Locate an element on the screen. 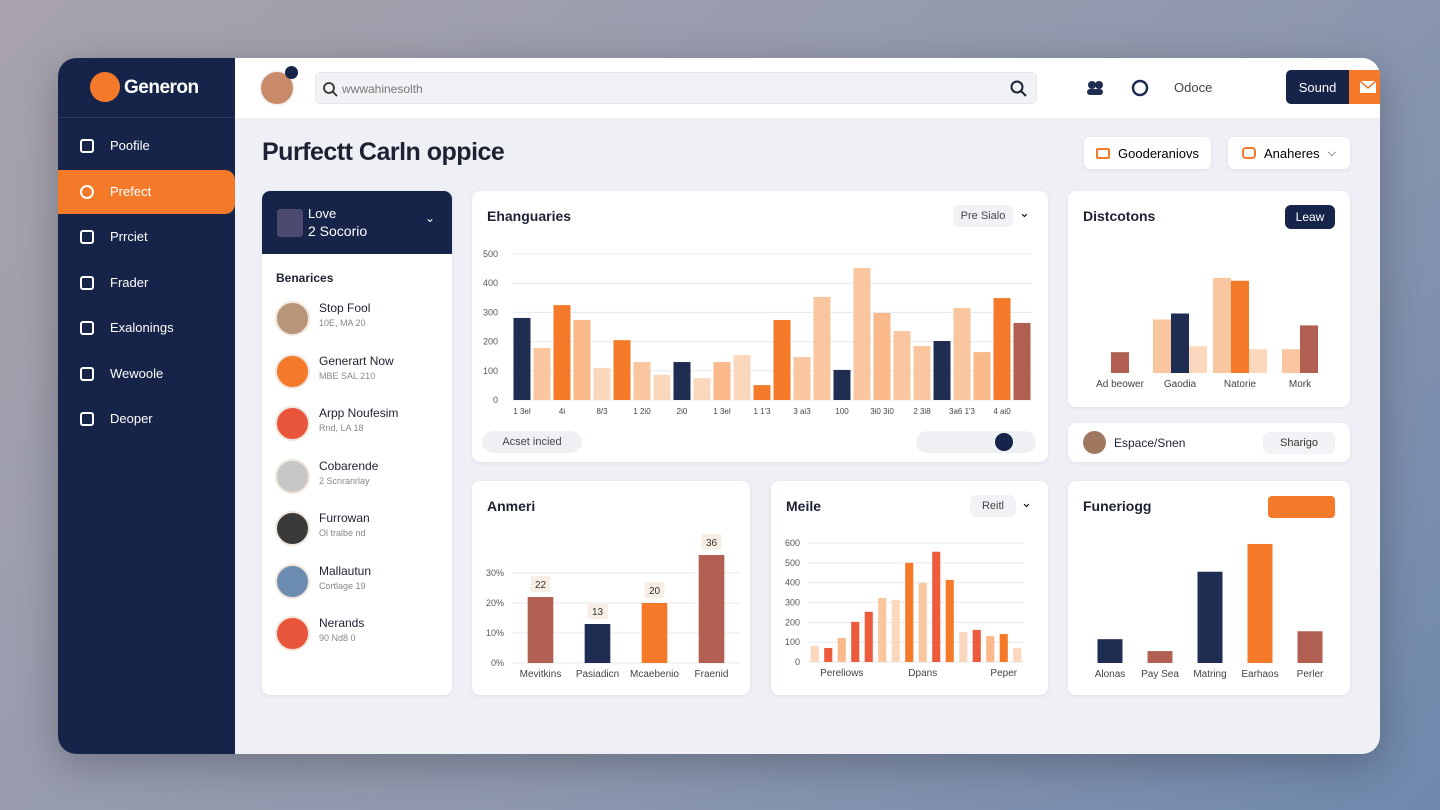  person-meta: Ol tralbe nd is located at coordinates (342, 533).